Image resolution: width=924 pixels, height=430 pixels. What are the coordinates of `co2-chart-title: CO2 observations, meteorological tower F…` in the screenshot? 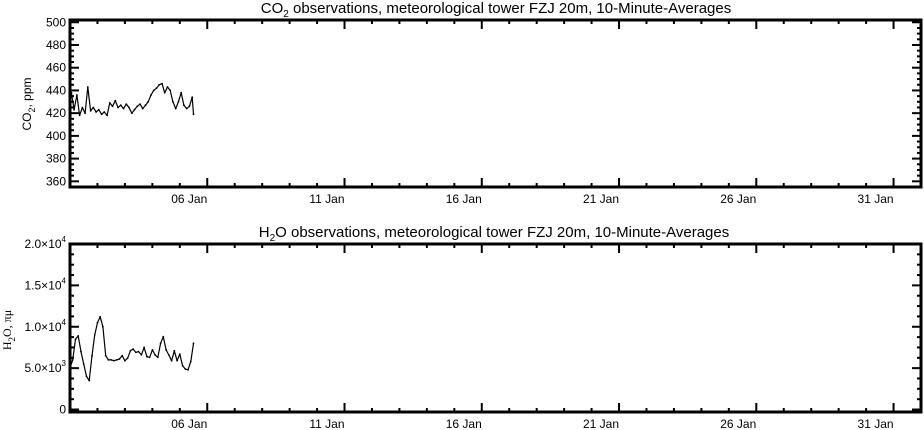 It's located at (496, 10).